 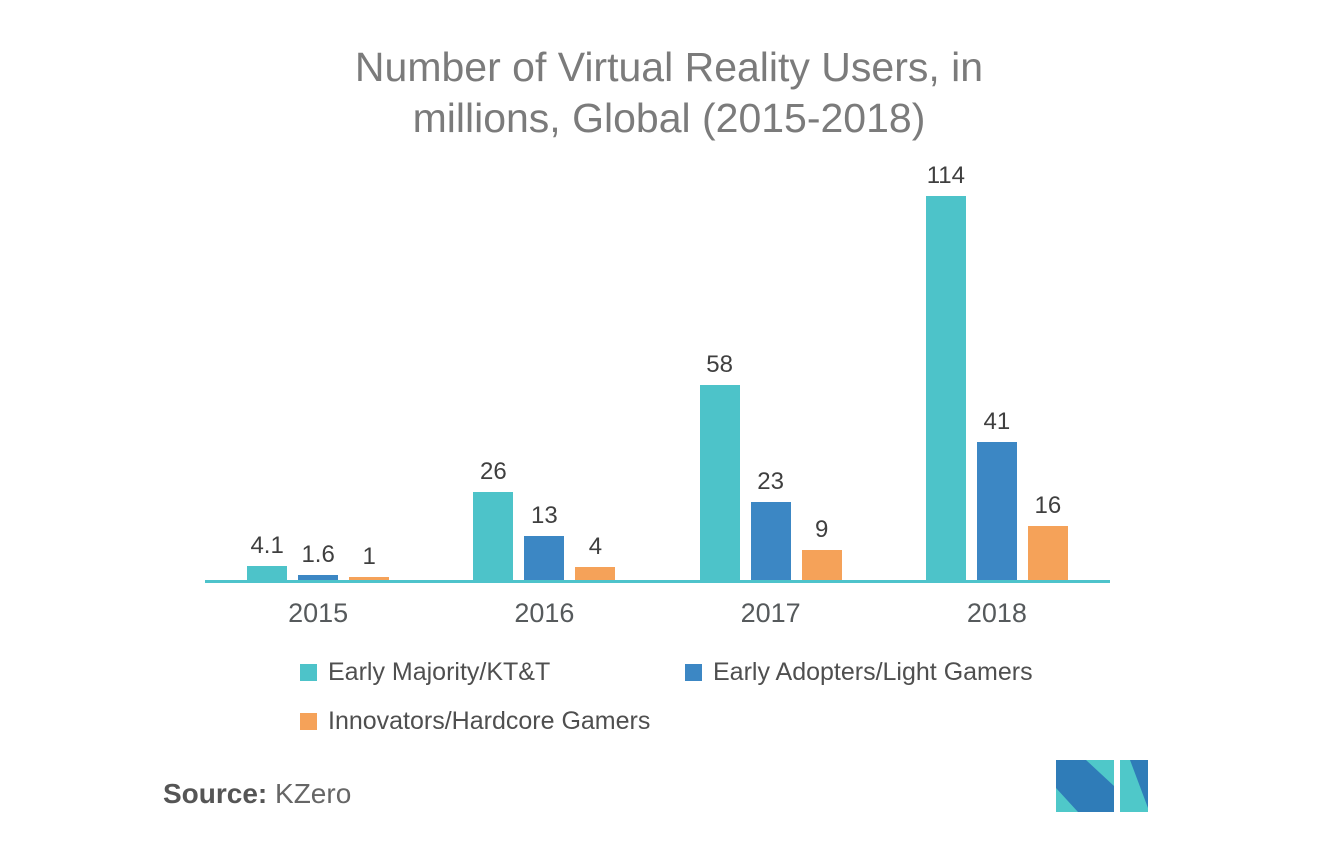 I want to click on bar-col: 26, so click(x=493, y=519).